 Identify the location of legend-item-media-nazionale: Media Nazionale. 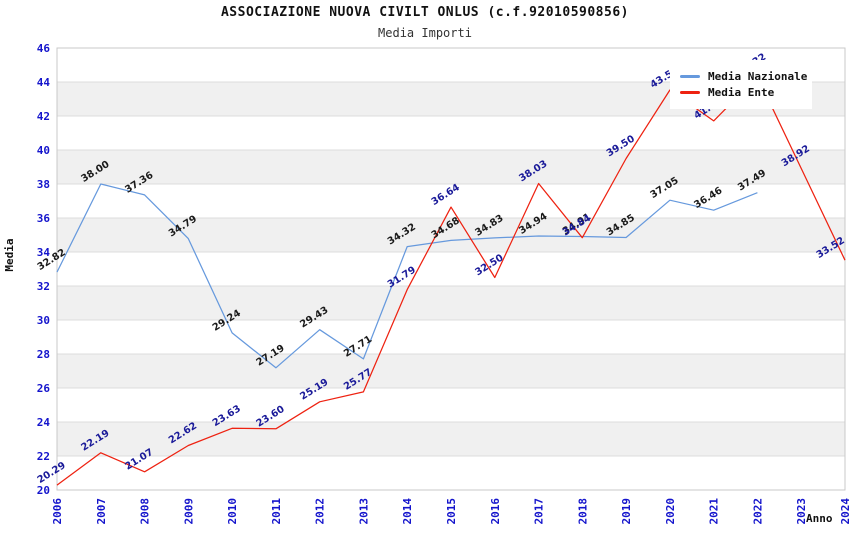
(746, 76).